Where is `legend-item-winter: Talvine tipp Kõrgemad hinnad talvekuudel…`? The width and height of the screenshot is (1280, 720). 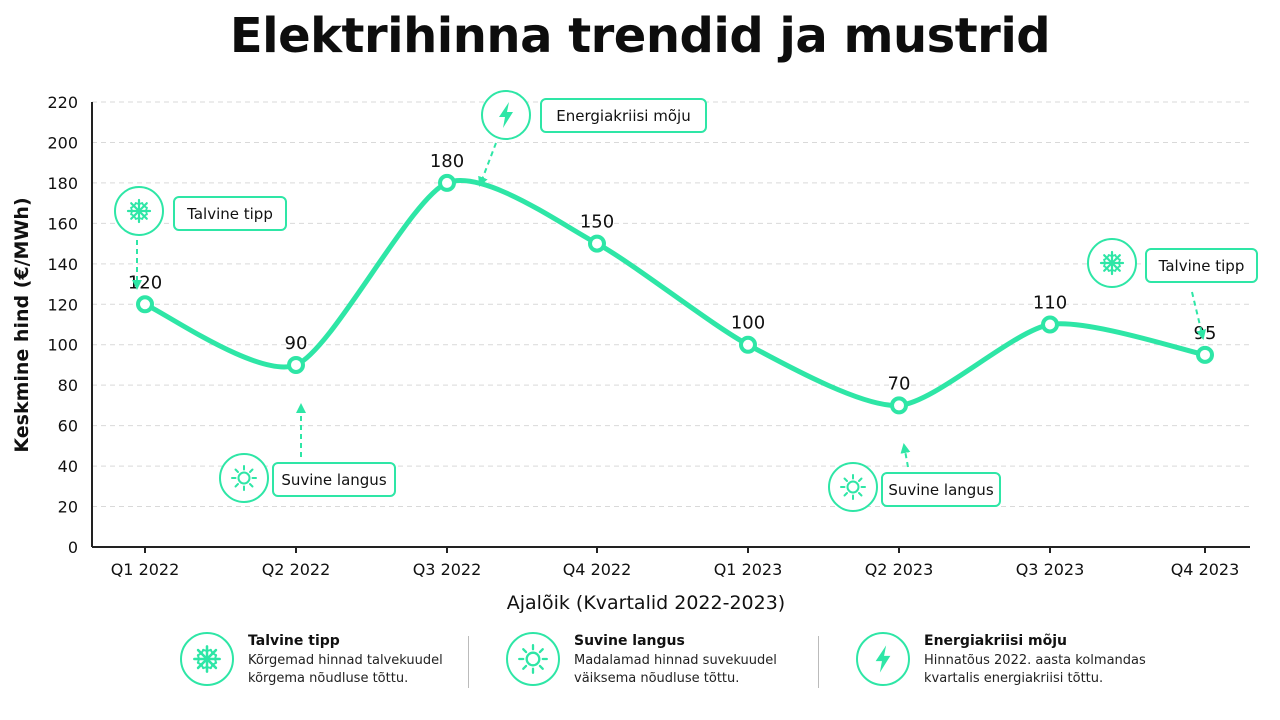
legend-item-winter: Talvine tipp Kõrgemad hinnad talvekuudel… is located at coordinates (311, 663).